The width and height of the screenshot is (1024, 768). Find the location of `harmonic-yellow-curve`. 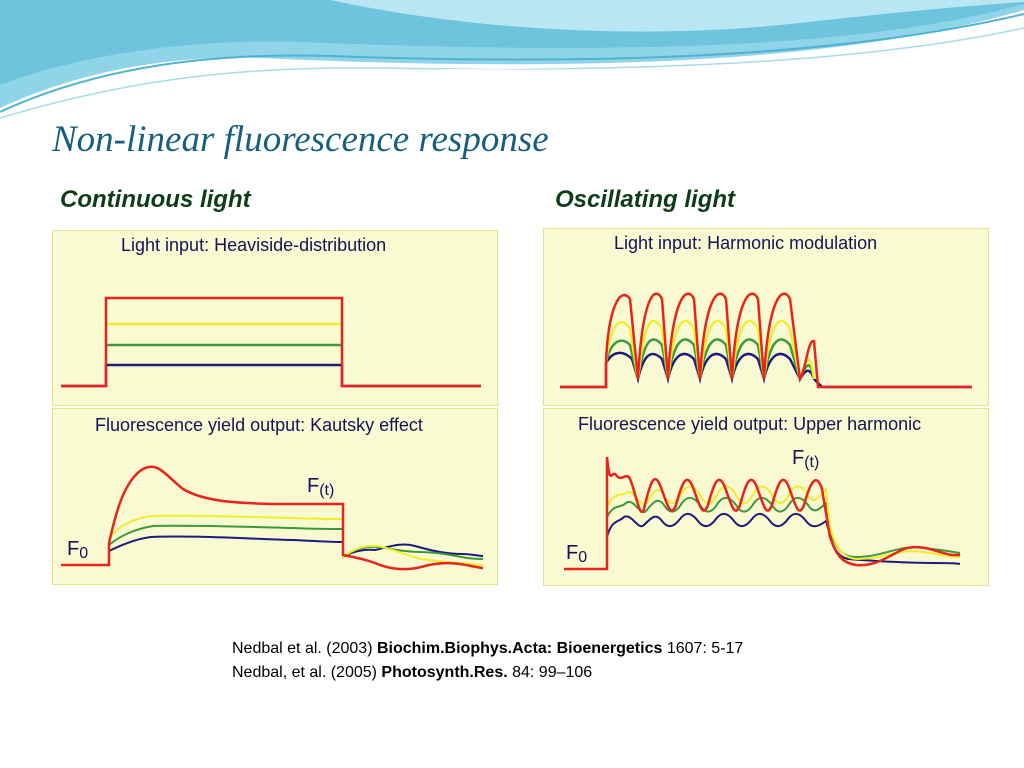

harmonic-yellow-curve is located at coordinates (710, 349).